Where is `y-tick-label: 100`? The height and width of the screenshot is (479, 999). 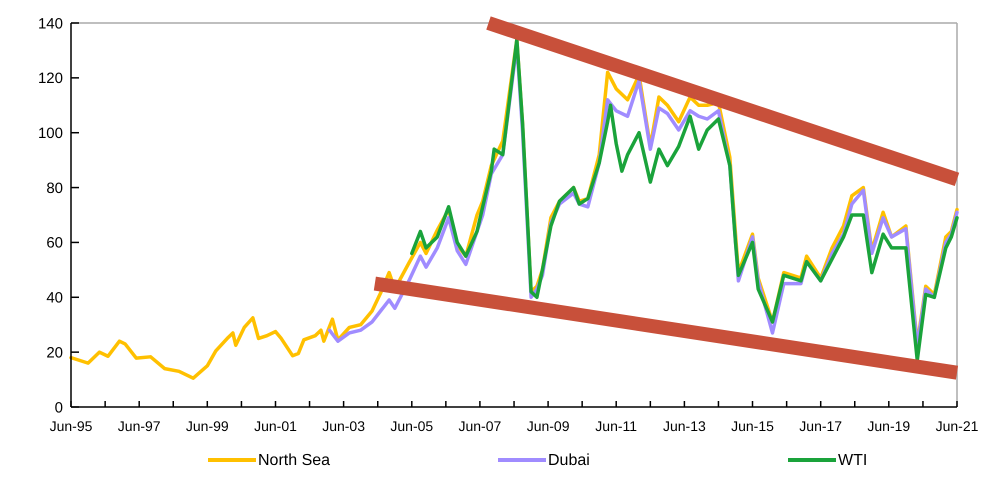
y-tick-label: 100 is located at coordinates (50, 133).